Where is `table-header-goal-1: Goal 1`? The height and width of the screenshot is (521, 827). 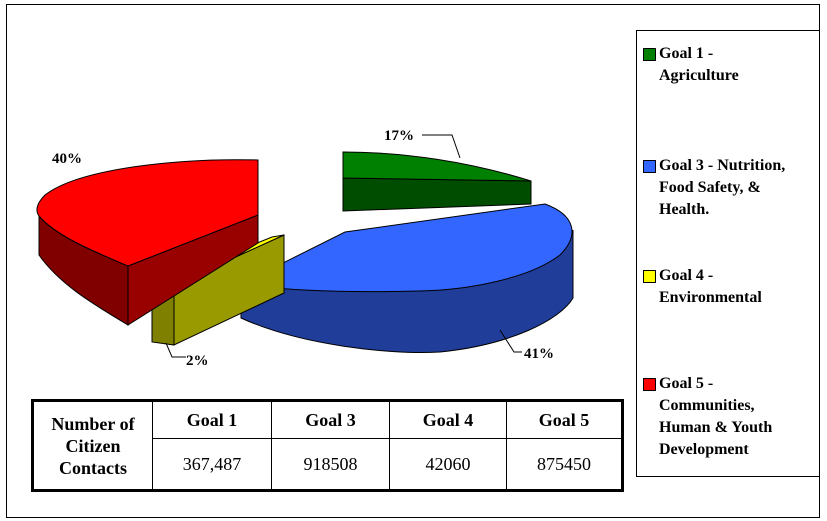
table-header-goal-1: Goal 1 is located at coordinates (212, 419).